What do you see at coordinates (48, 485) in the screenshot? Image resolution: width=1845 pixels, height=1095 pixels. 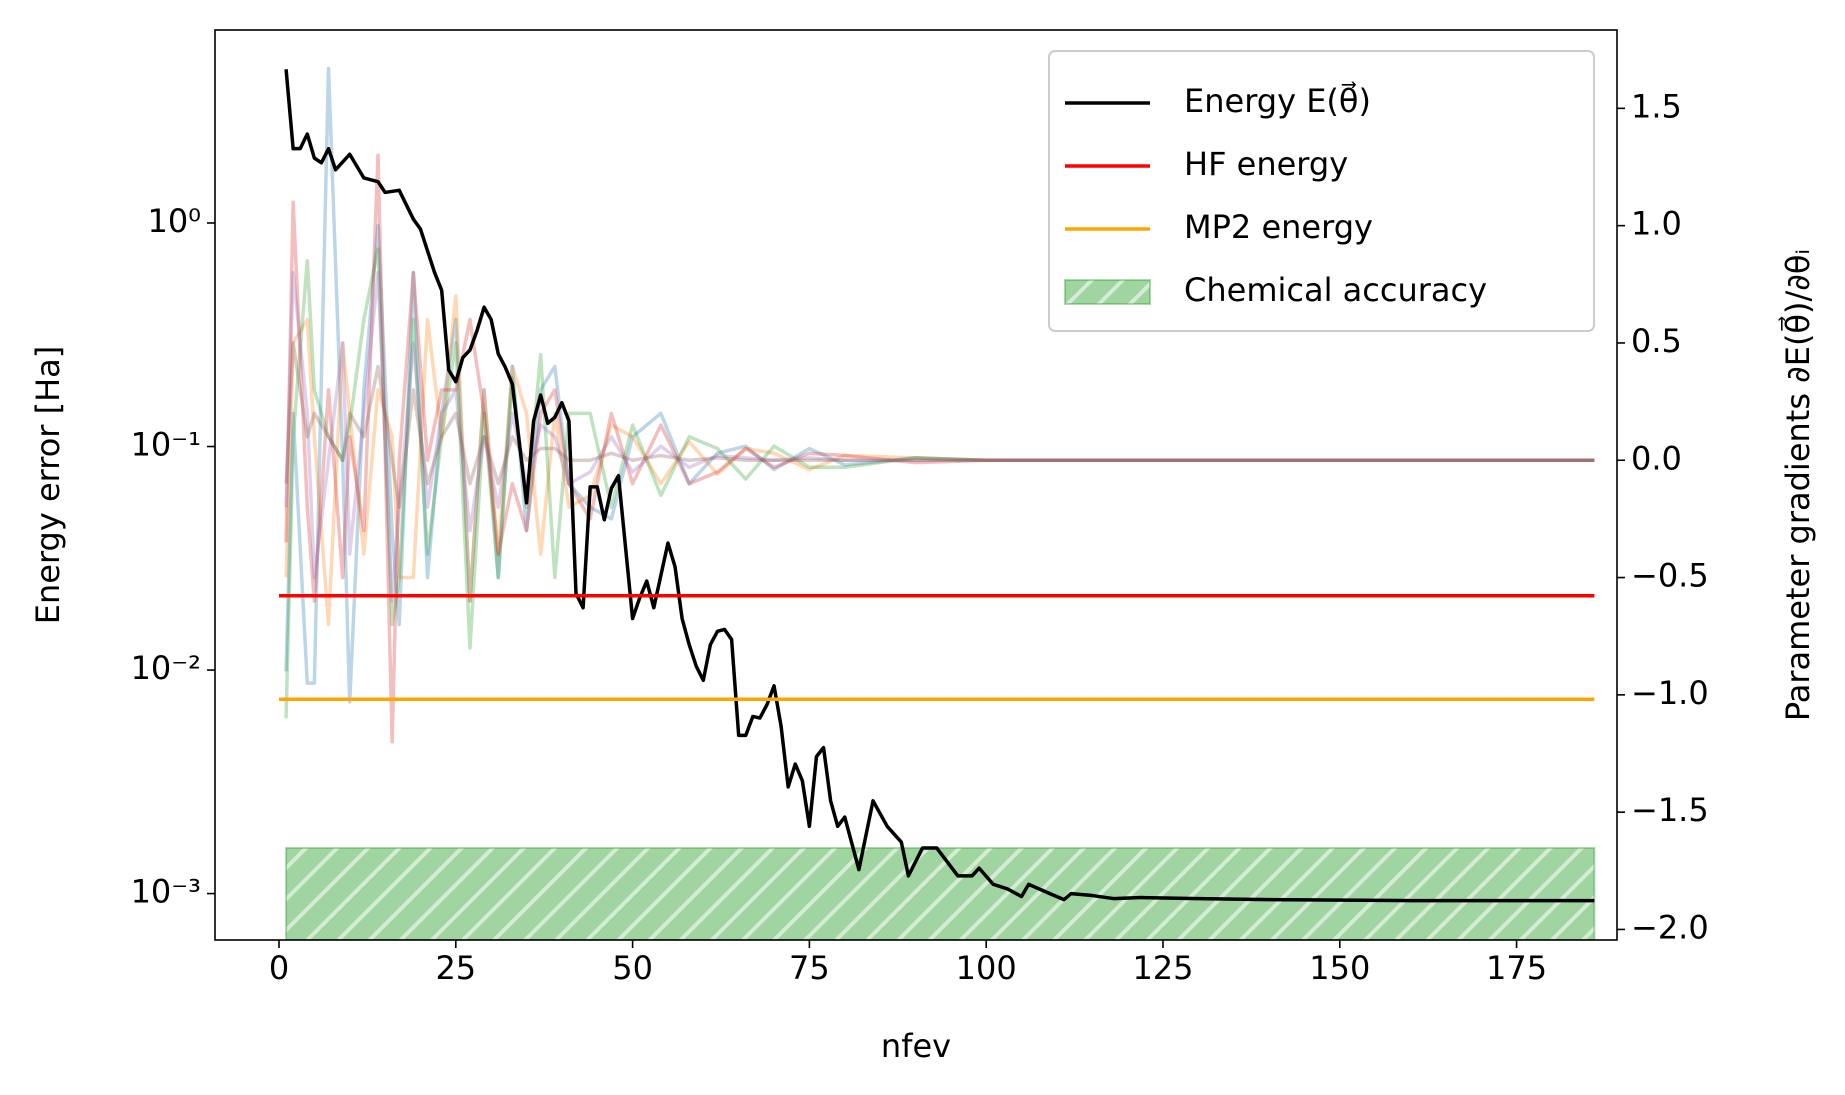 I see `y-axis-label: Energy error [Ha]` at bounding box center [48, 485].